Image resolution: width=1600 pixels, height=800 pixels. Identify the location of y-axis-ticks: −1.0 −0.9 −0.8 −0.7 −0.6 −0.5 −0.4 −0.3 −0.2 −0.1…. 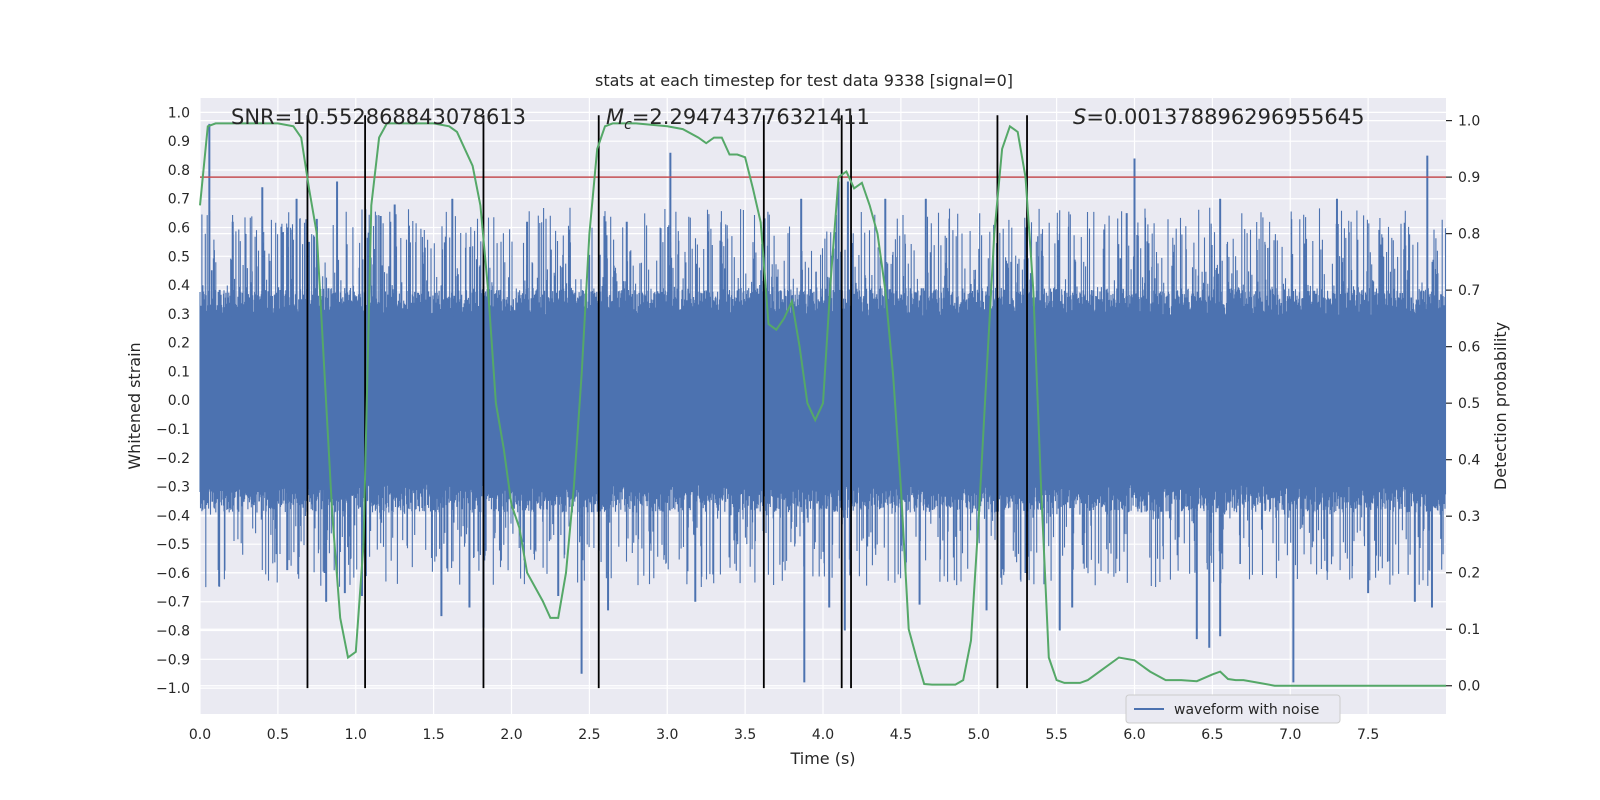
(173, 401).